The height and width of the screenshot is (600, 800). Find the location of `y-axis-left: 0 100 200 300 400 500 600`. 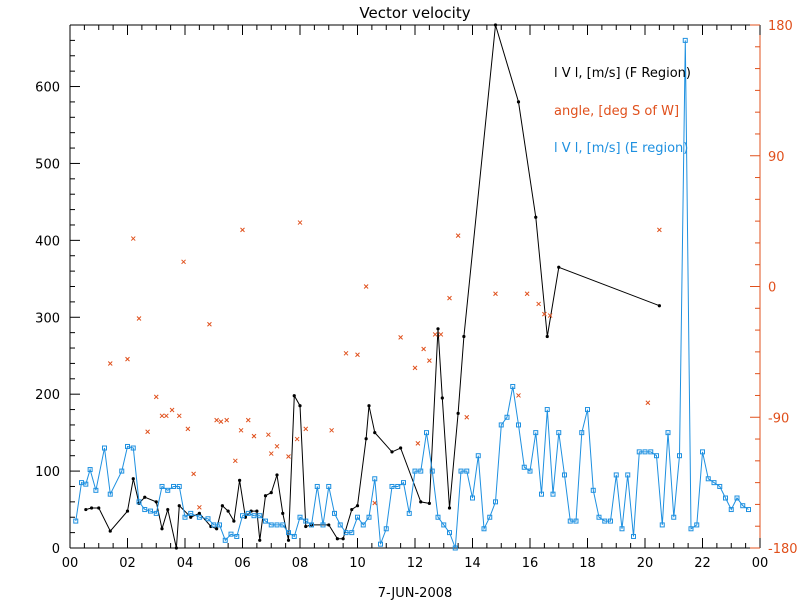

y-axis-left: 0 100 200 300 400 500 600 is located at coordinates (57, 290).